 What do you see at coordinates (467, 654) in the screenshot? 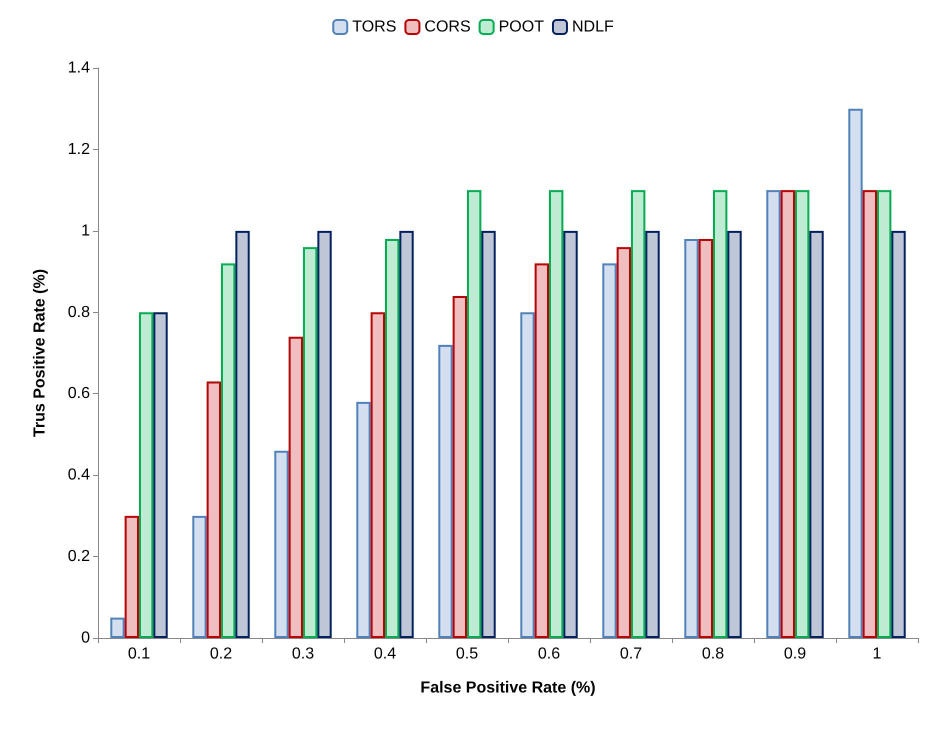
I see `x-tick-label: 0.5` at bounding box center [467, 654].